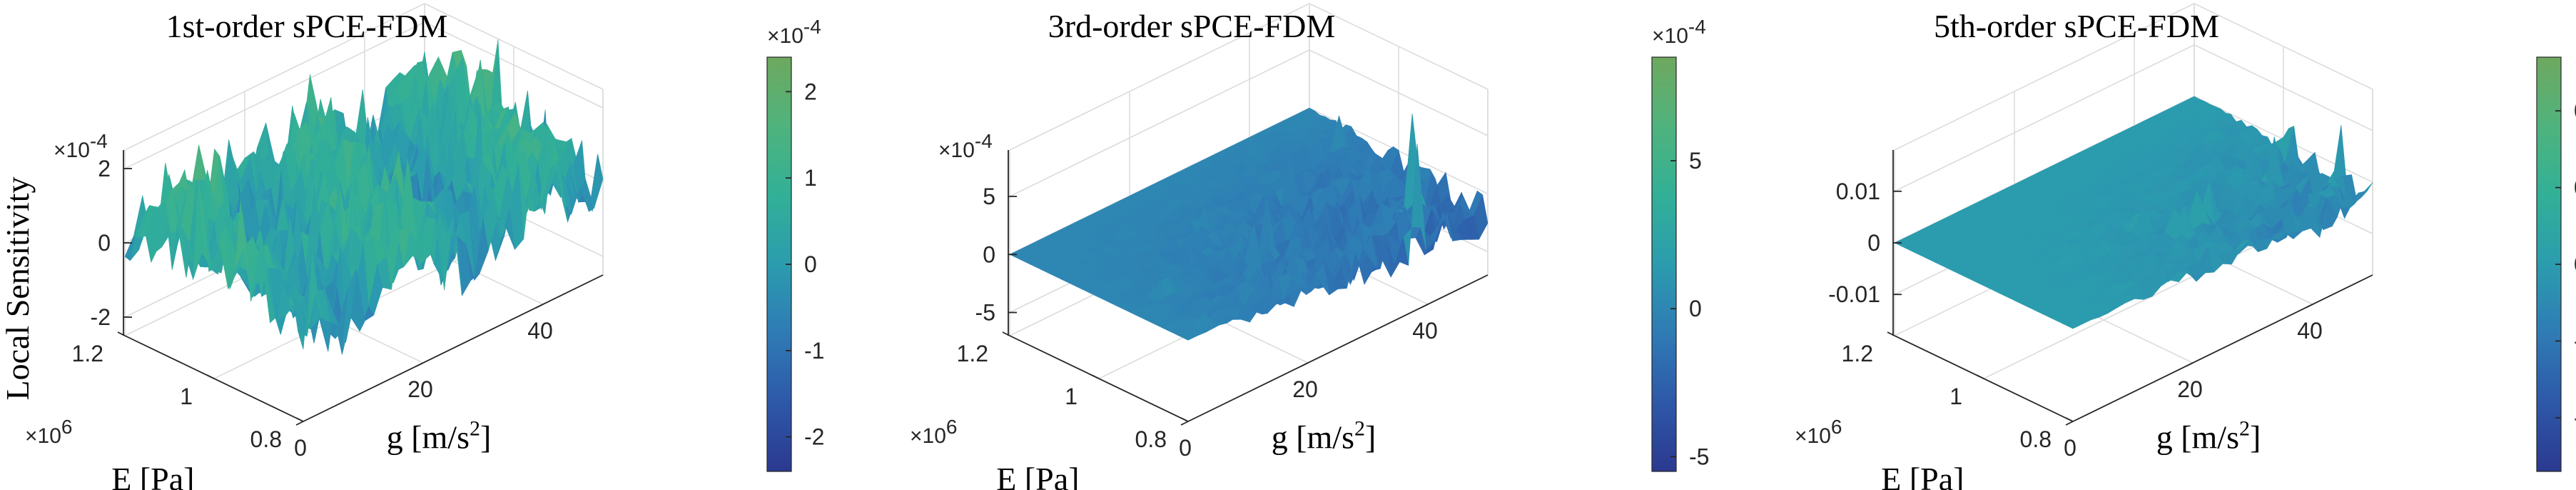  Describe the element at coordinates (2076, 26) in the screenshot. I see `chart-title: 5th-order sPCE-FDM` at that location.